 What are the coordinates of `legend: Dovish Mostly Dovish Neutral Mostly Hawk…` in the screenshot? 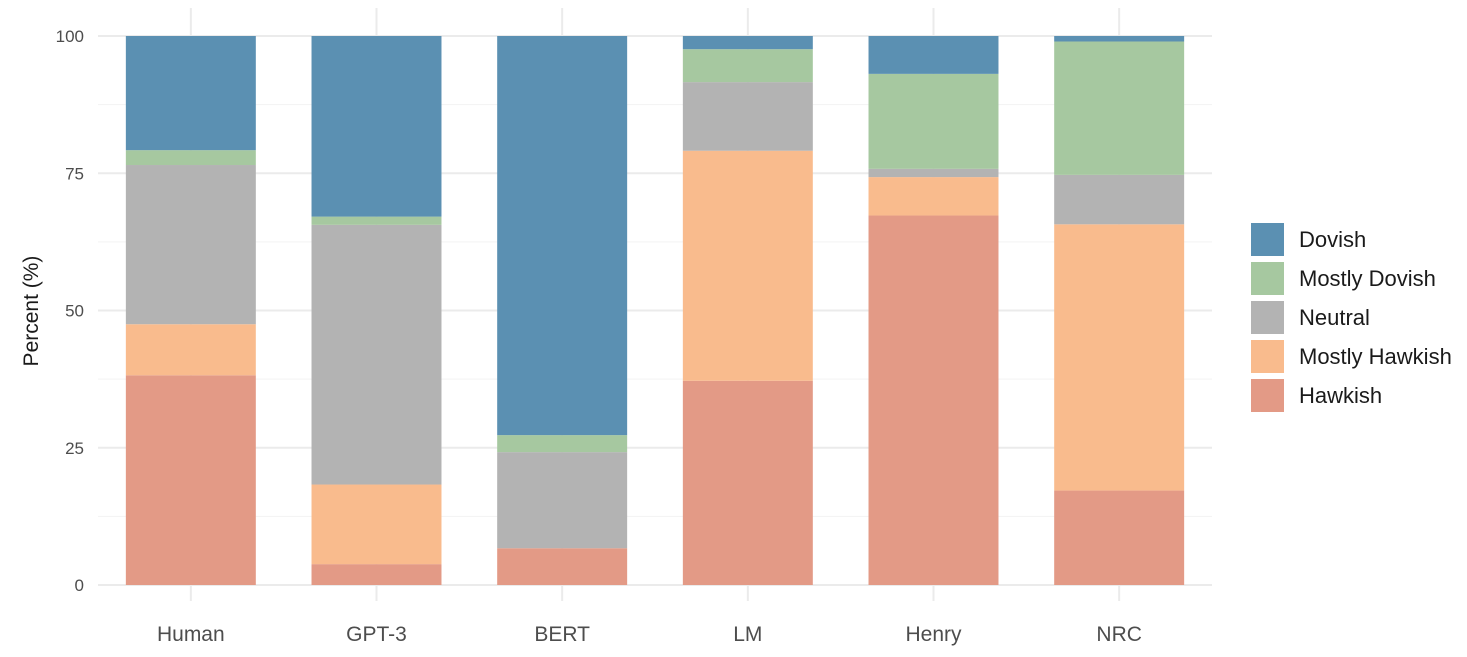 It's located at (1352, 317).